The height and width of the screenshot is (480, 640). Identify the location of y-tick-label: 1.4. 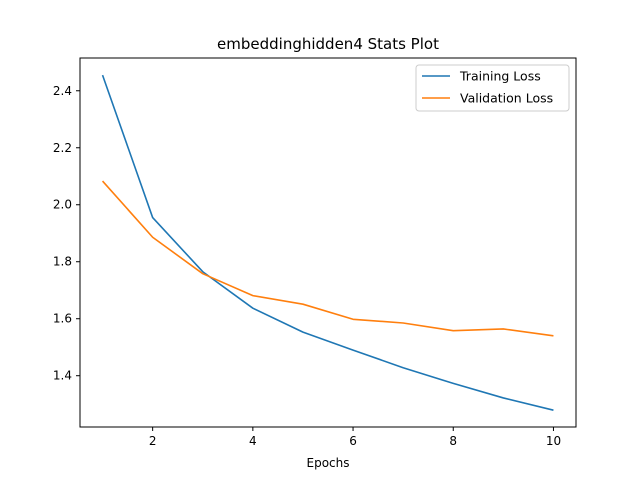
(62, 376).